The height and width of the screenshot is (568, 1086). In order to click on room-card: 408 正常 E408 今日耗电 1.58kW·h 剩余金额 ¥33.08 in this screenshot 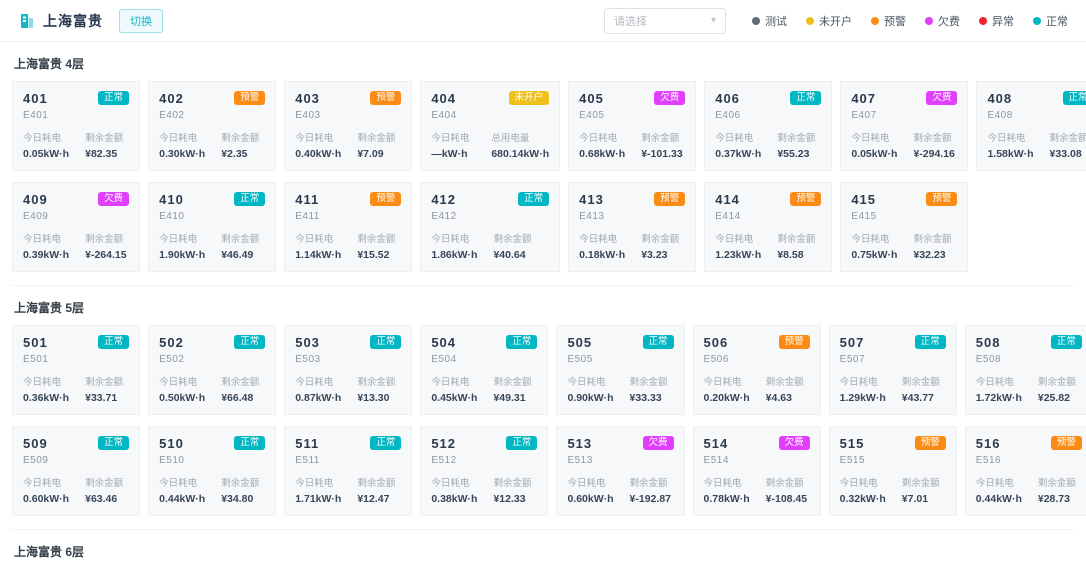, I will do `click(1031, 126)`.